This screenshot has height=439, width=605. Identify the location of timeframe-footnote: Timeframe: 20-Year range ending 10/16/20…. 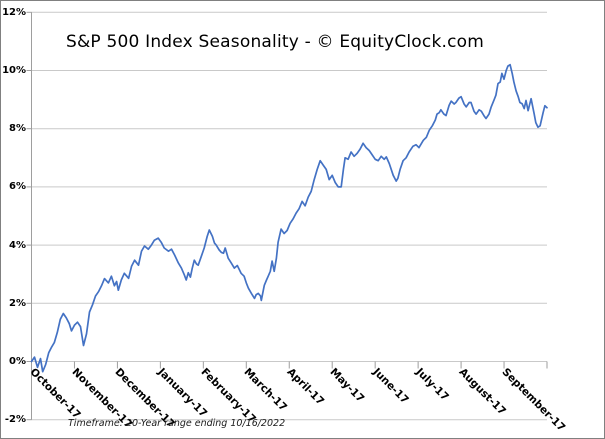
(177, 423).